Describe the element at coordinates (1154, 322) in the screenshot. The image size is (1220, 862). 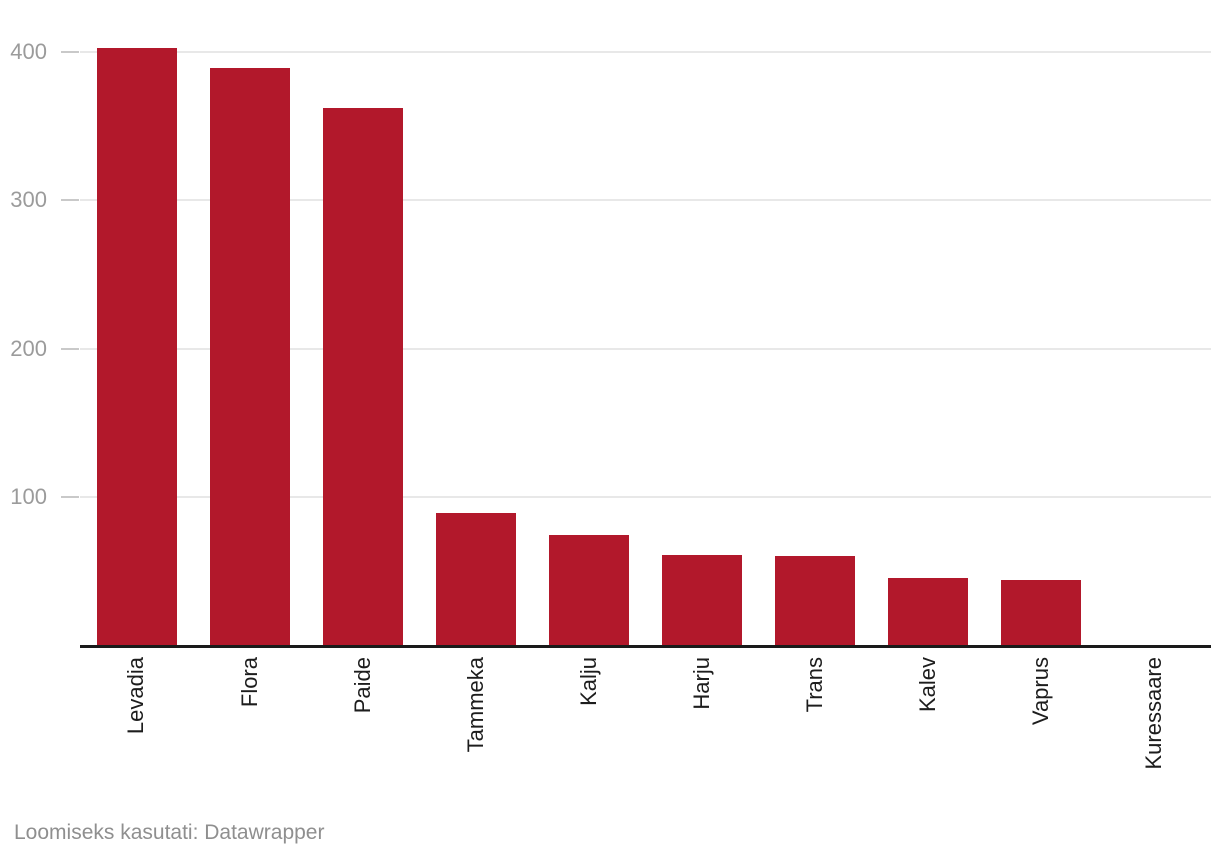
I see `bar-column-kuressaare` at that location.